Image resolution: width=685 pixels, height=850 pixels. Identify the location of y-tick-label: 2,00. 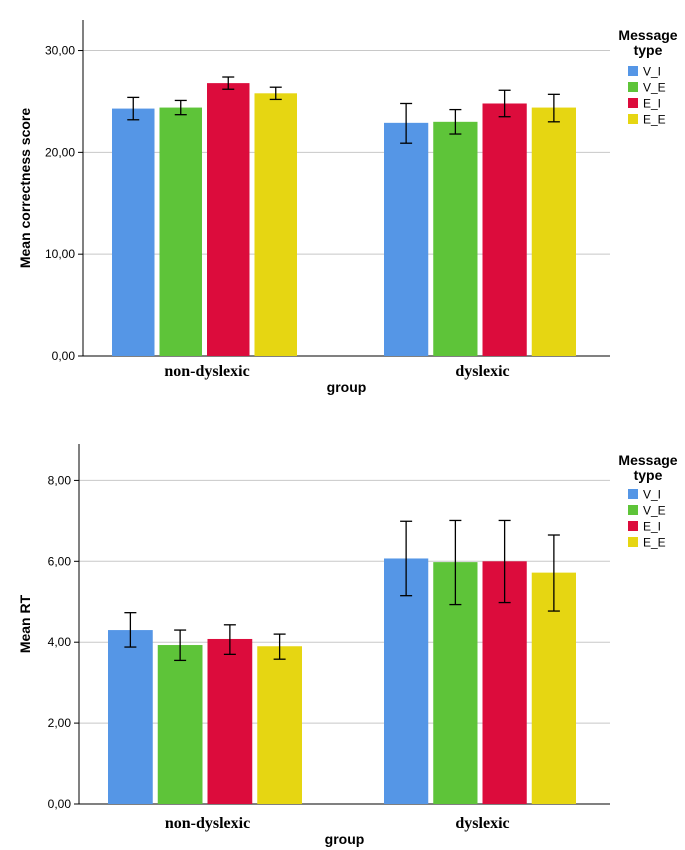
(60, 723).